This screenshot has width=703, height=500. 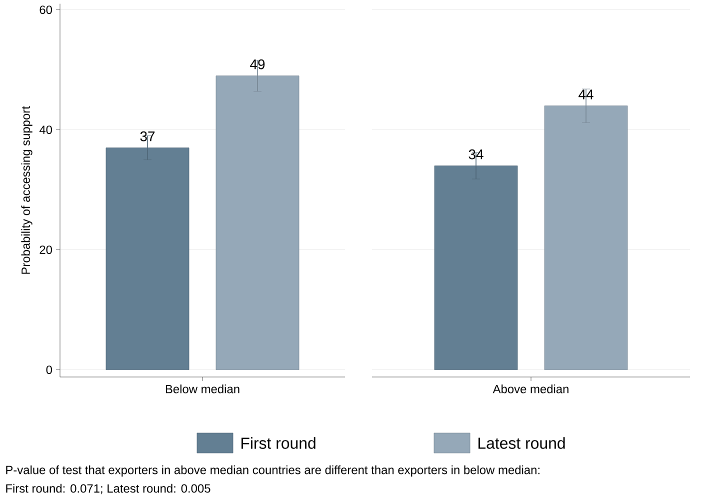 What do you see at coordinates (46, 250) in the screenshot?
I see `y-tick-label: 20` at bounding box center [46, 250].